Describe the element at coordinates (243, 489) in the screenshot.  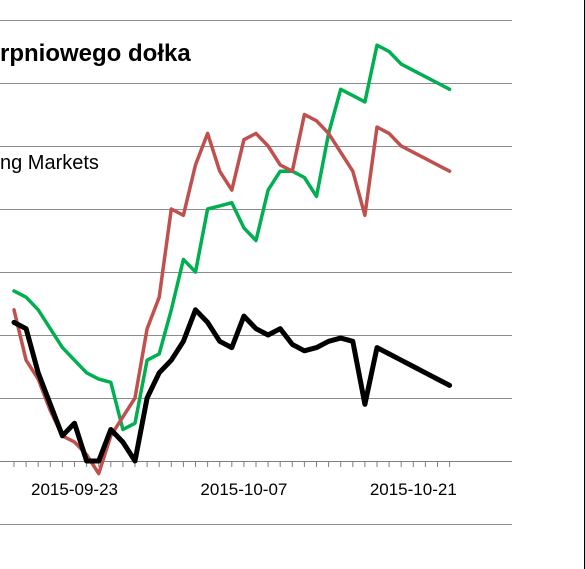
I see `x-tick-label: 2015-10-07` at that location.